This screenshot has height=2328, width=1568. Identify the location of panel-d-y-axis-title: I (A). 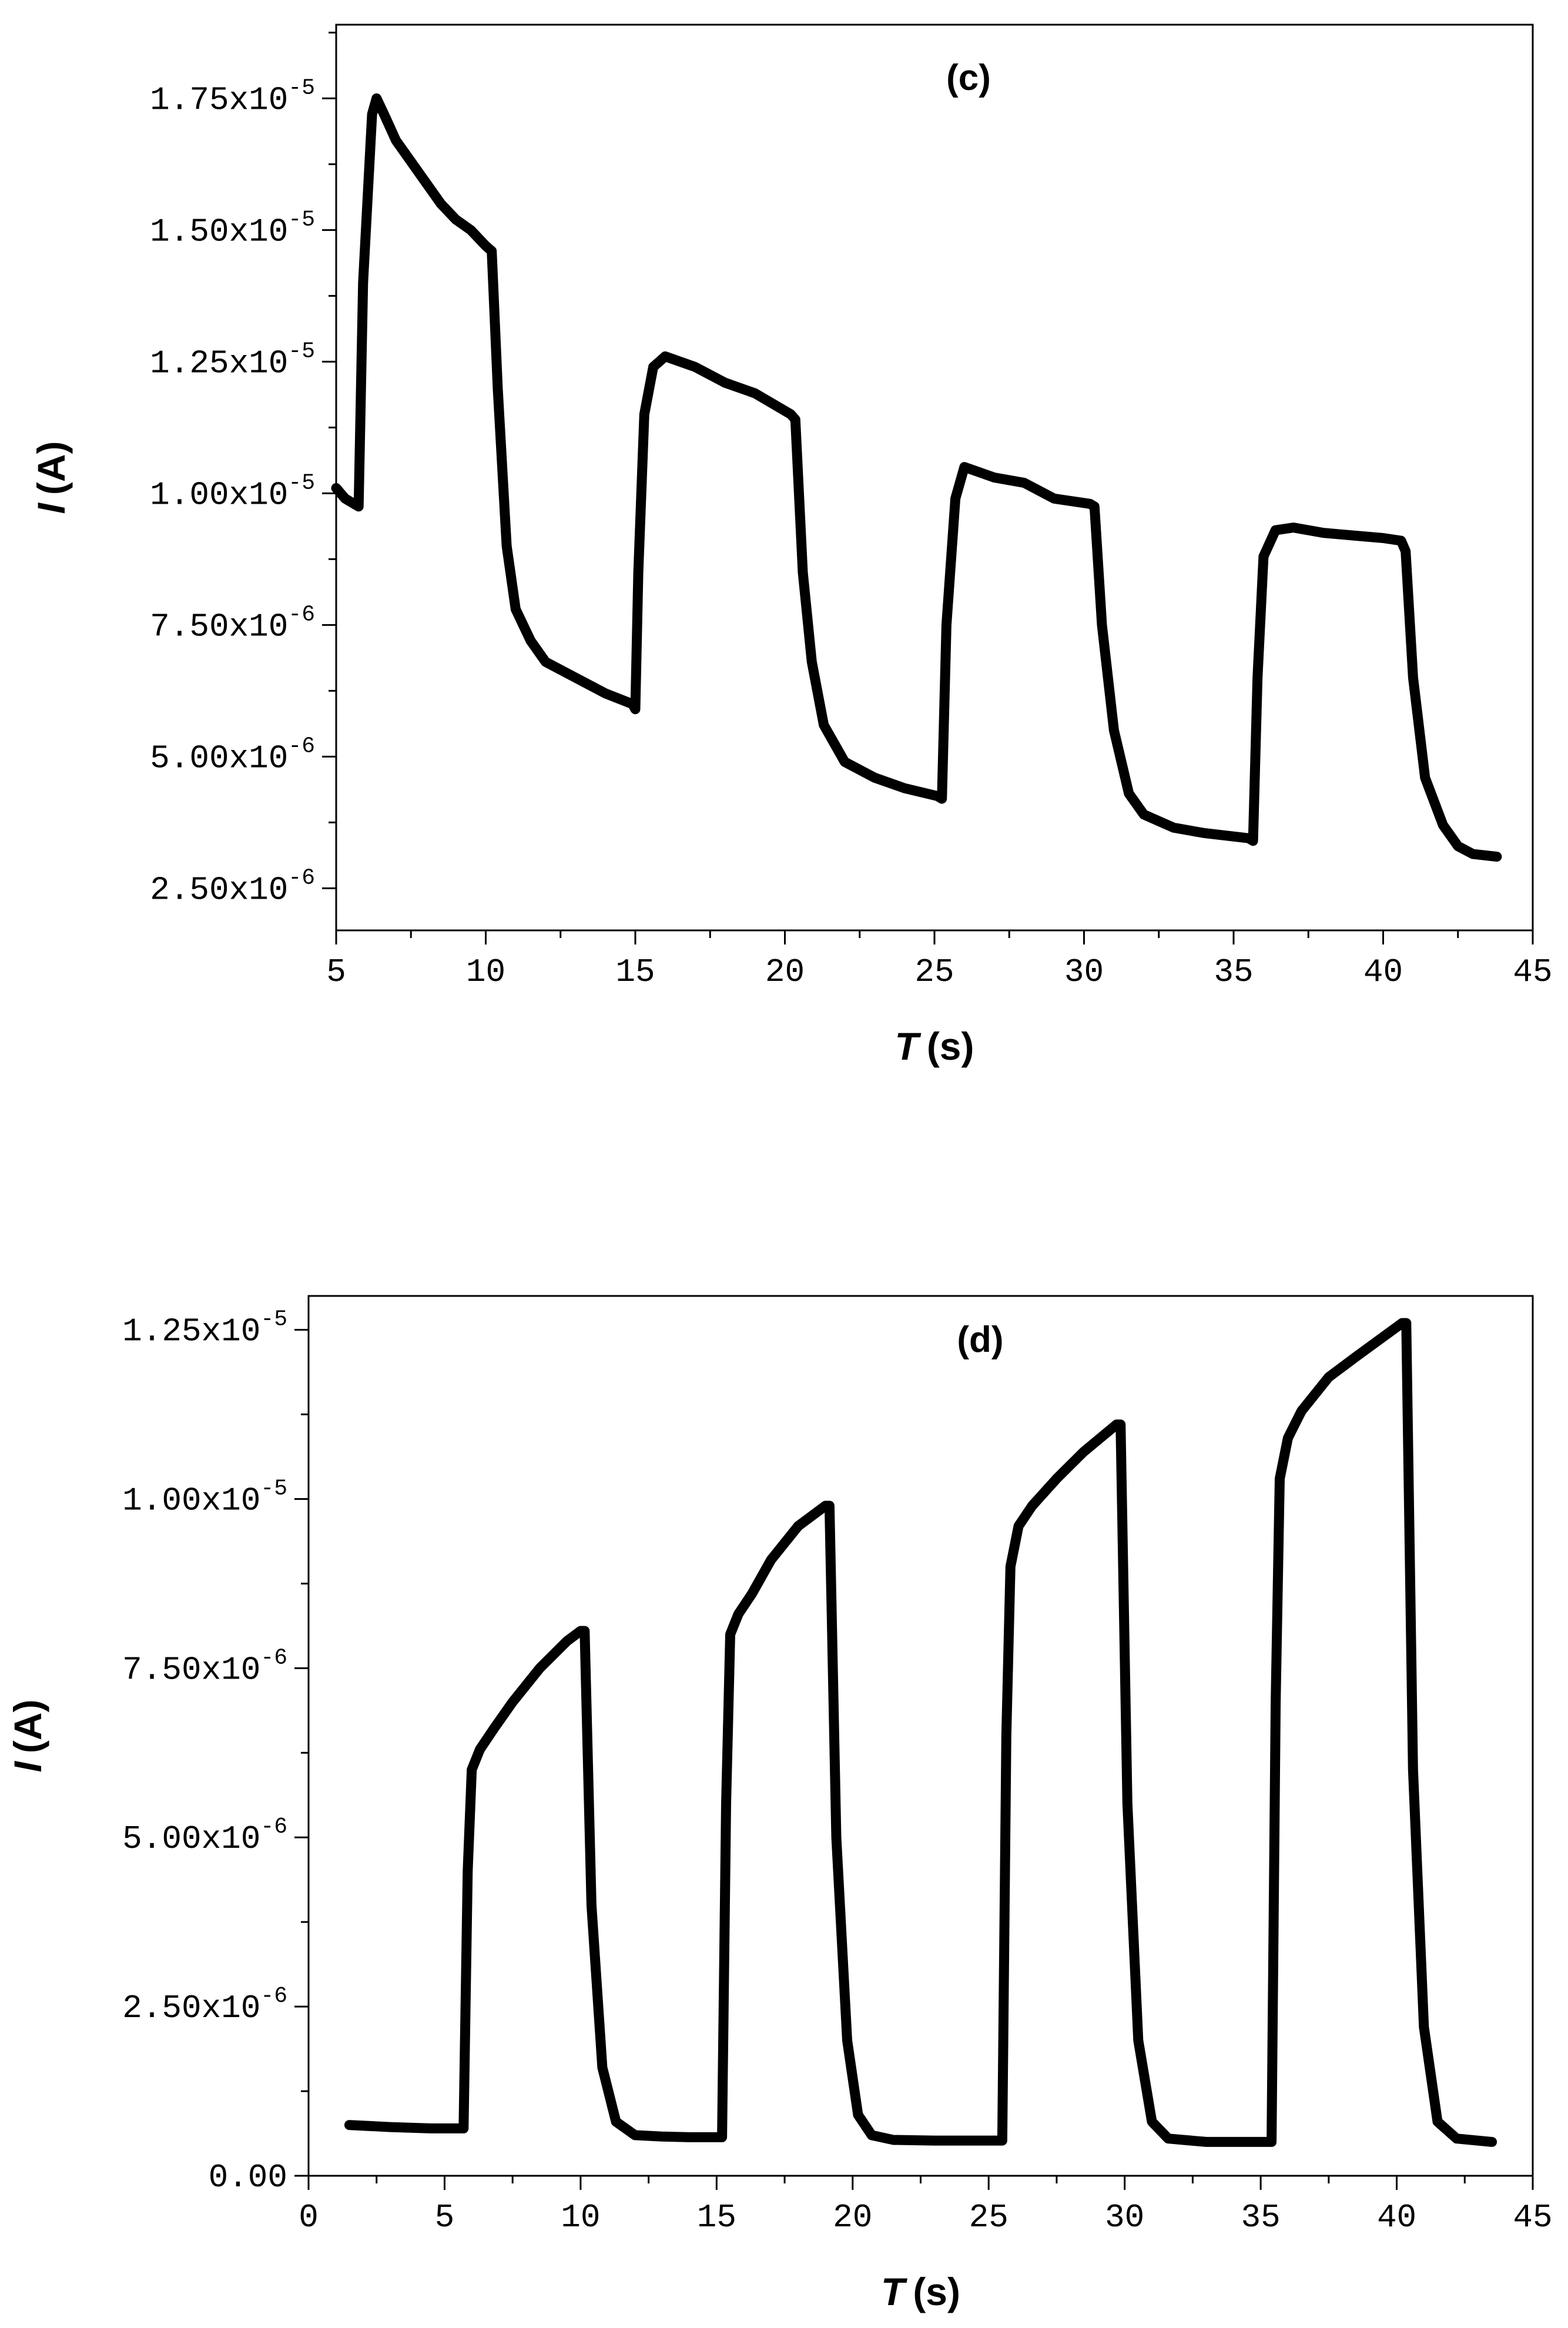
(27, 1736).